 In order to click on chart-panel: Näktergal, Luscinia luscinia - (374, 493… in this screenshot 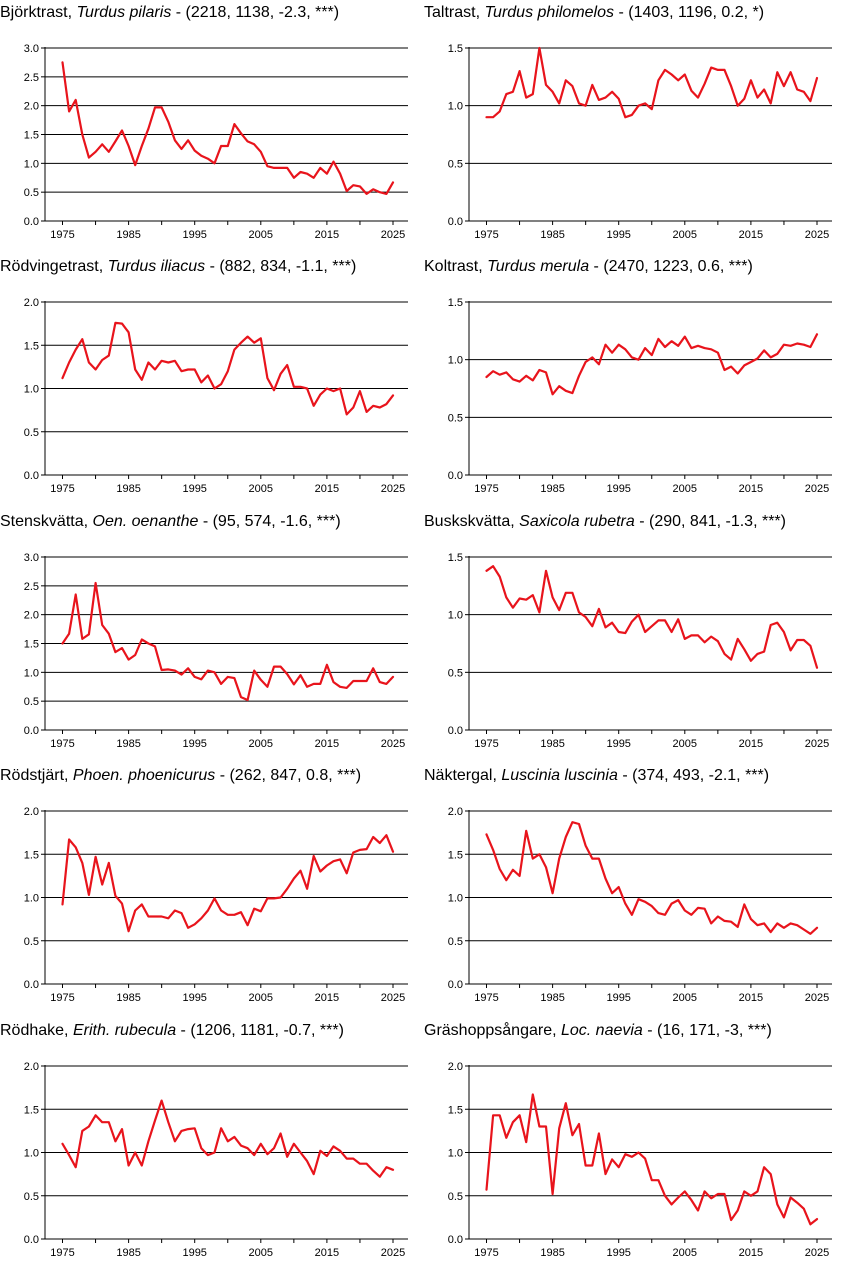, I will do `click(636, 890)`.